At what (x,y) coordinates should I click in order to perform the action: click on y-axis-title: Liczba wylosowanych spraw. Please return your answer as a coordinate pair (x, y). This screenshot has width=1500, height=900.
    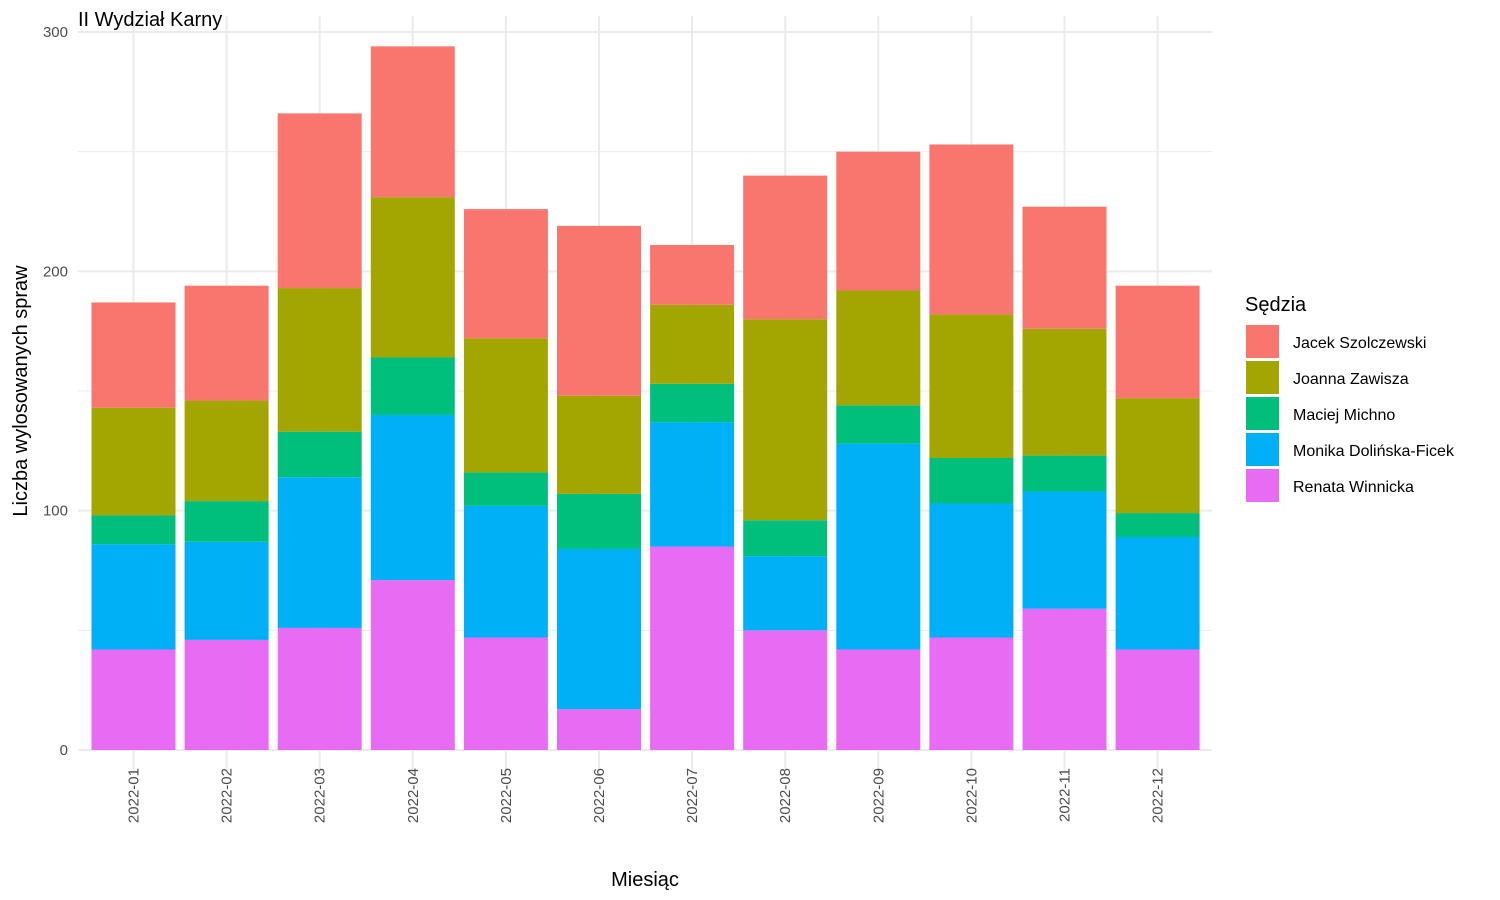
    Looking at the image, I should click on (21, 391).